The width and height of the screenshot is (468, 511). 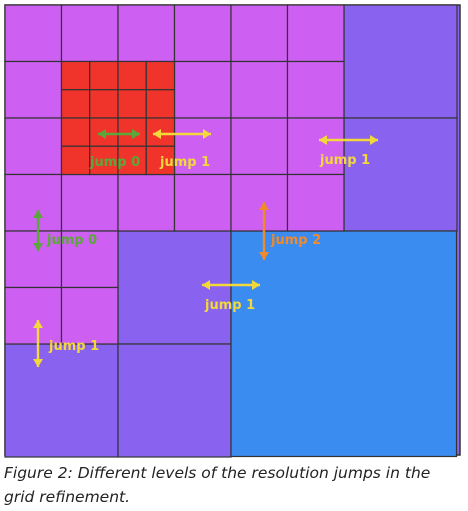 I want to click on label-jump1-horizontal-middle: jump 1, so click(x=229, y=305).